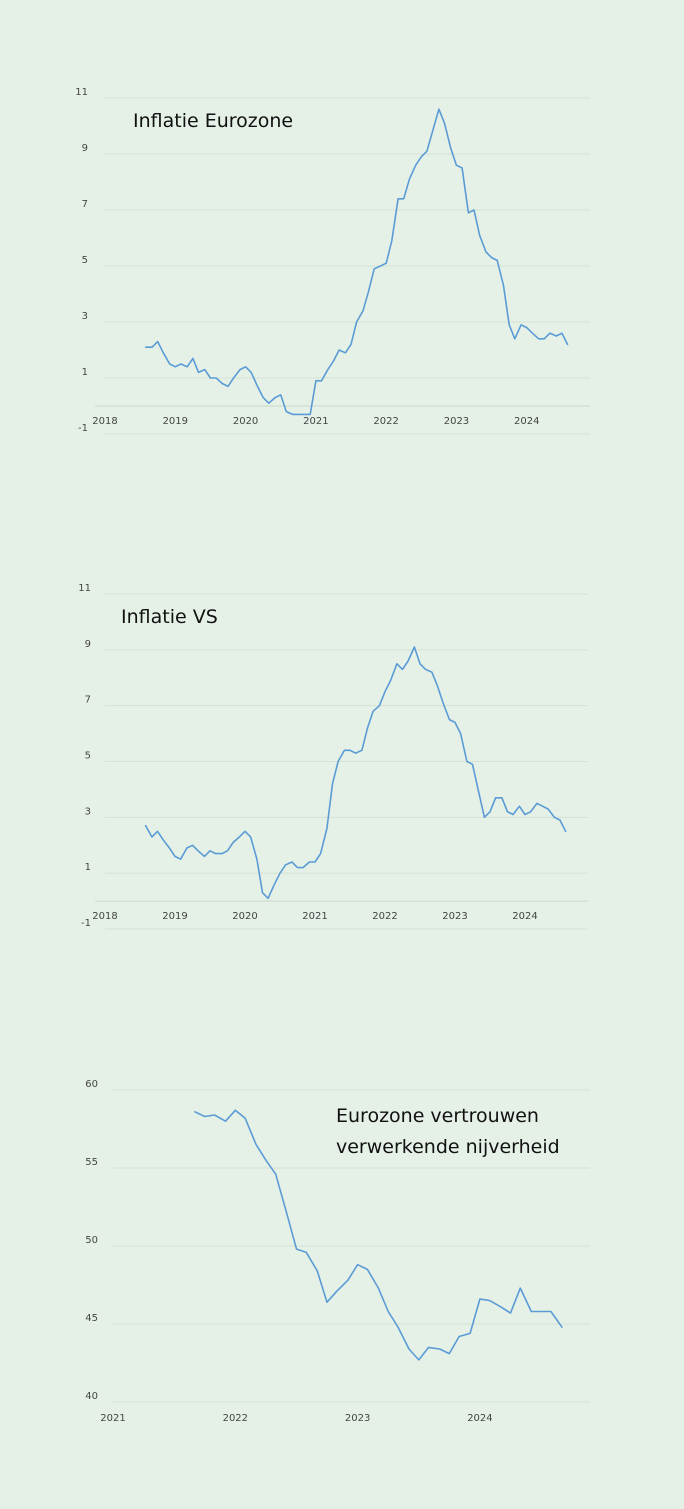 The height and width of the screenshot is (1509, 684). I want to click on chart-title-line: Inflatie Eurozone, so click(213, 121).